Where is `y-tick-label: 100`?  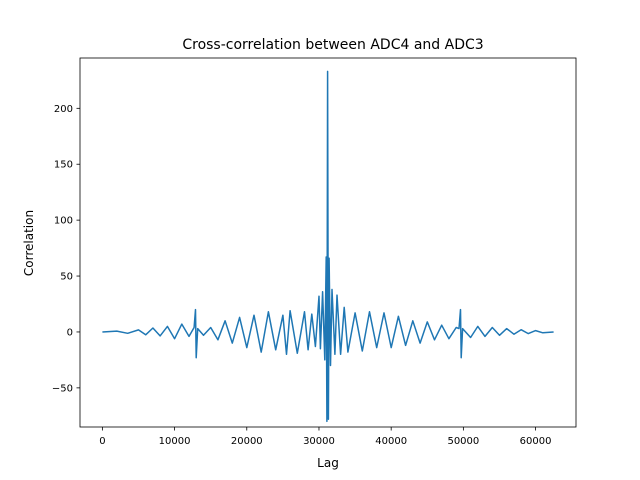
y-tick-label: 100 is located at coordinates (63, 221).